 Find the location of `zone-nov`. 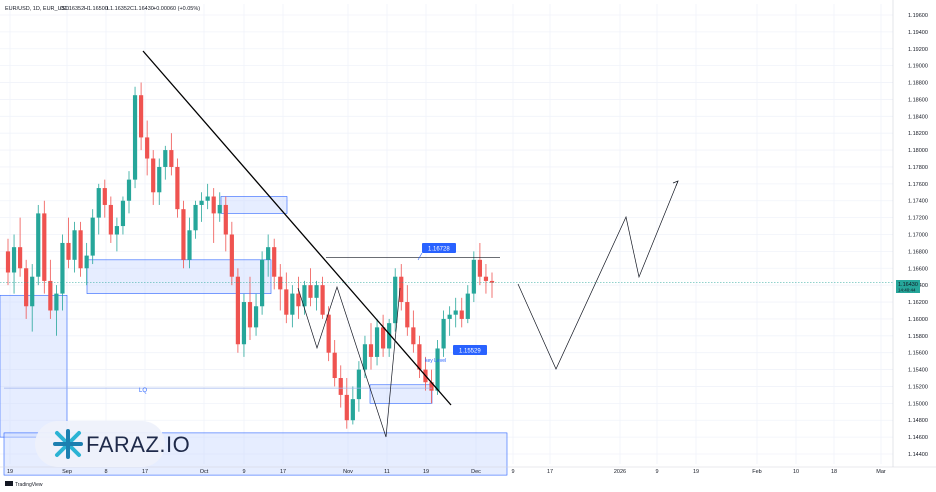

zone-nov is located at coordinates (401, 394).